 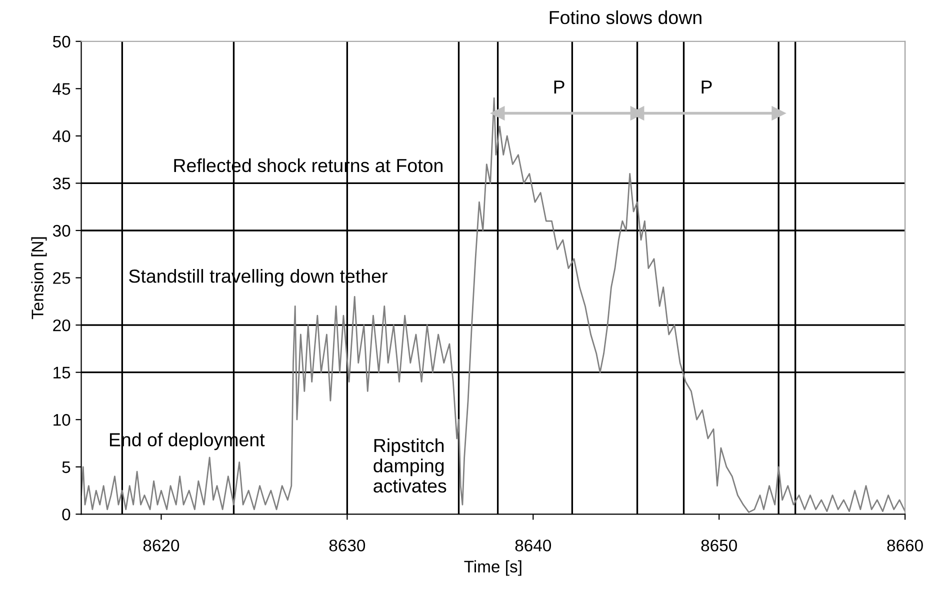 I want to click on y-tick-label: 45, so click(x=61, y=89).